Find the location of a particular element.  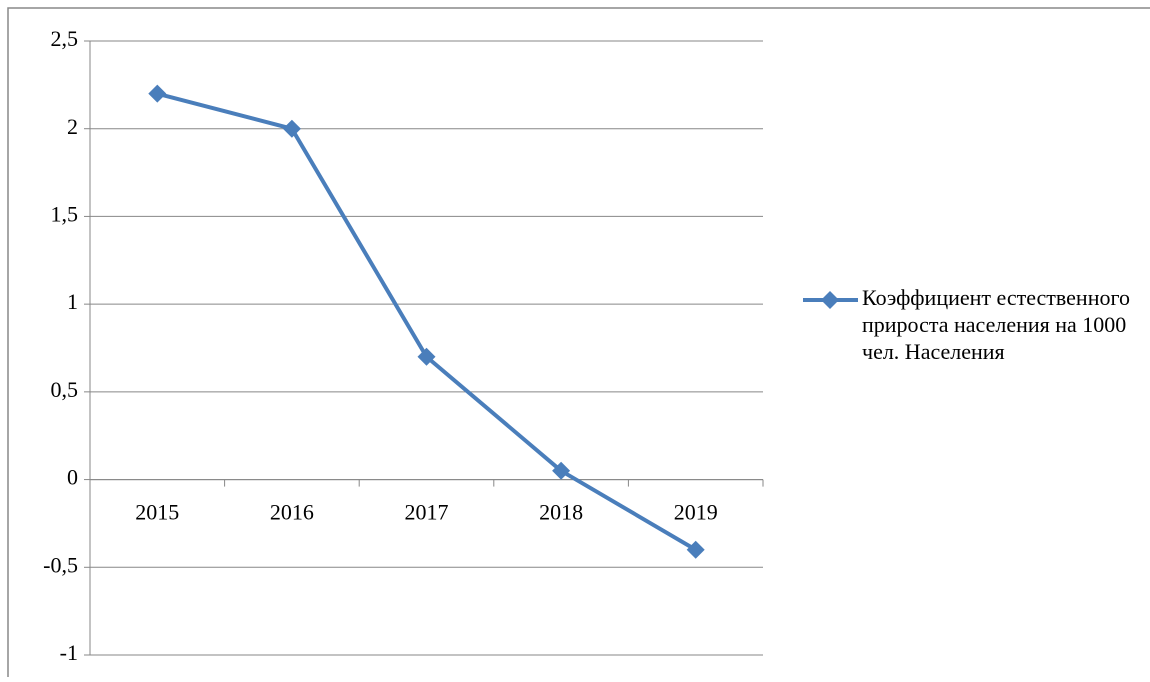

x-tick-label: 2017 is located at coordinates (427, 512).